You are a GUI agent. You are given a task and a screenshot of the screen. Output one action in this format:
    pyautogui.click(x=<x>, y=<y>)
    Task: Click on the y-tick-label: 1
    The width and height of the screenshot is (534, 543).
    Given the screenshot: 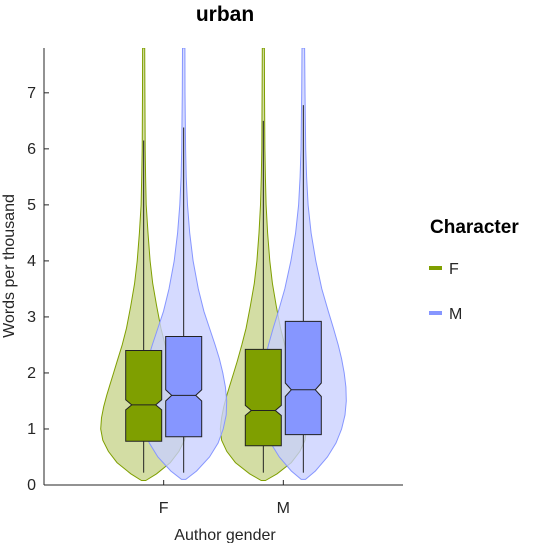 What is the action you would take?
    pyautogui.click(x=31, y=429)
    